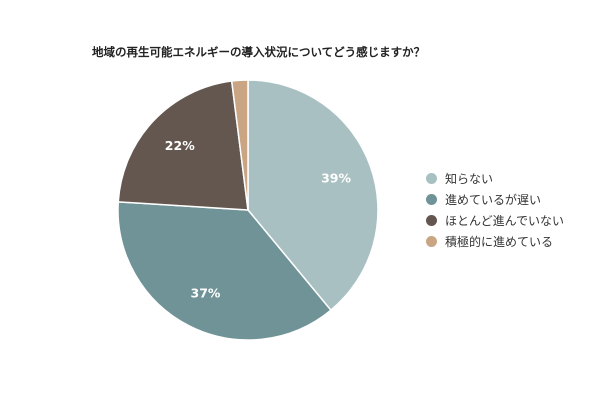  I want to click on legend-label: 進めているが遅い, so click(493, 200).